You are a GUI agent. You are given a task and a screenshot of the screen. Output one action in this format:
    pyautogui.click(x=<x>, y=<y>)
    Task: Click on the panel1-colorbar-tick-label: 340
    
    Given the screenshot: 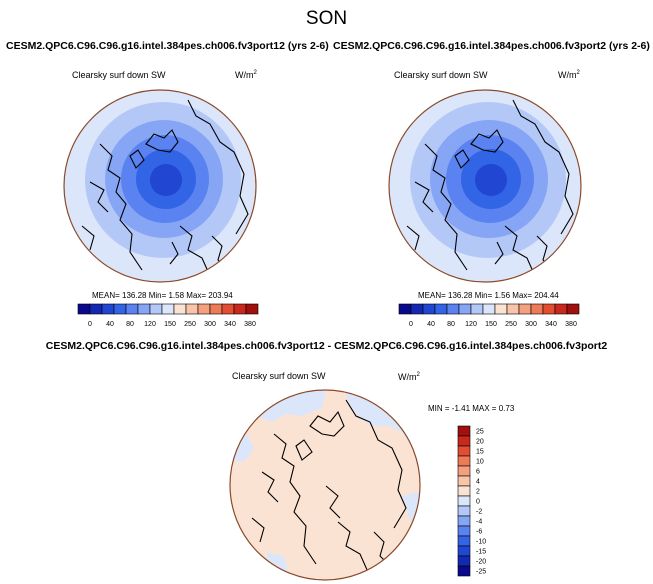 What is the action you would take?
    pyautogui.click(x=230, y=324)
    